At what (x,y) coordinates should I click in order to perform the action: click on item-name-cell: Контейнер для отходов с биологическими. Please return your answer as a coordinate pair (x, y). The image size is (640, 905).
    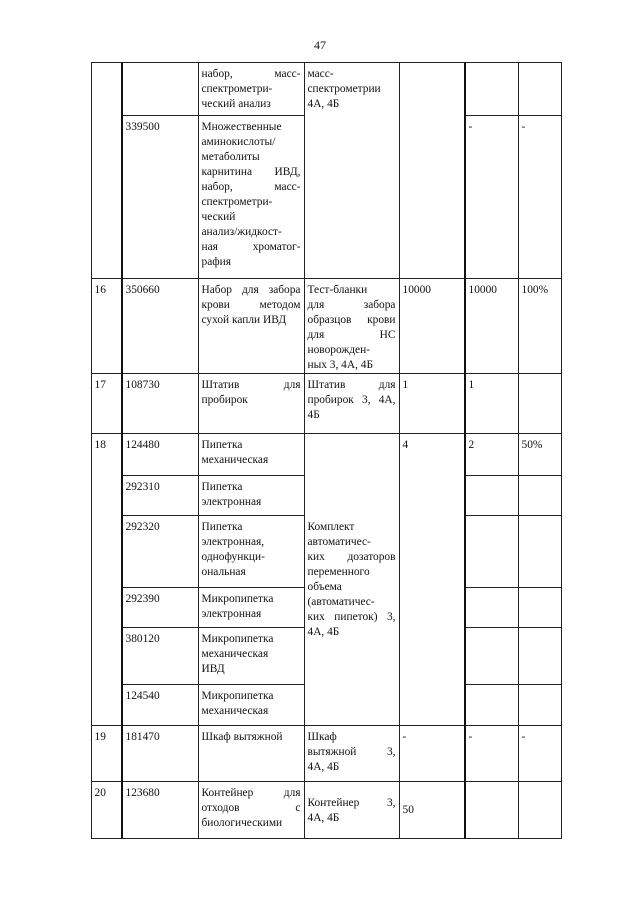
    Looking at the image, I should click on (251, 809).